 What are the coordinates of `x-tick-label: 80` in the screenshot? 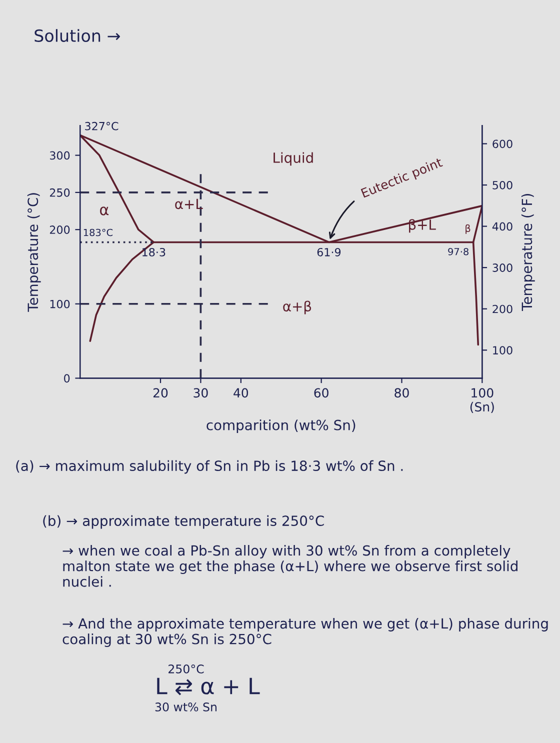 It's located at (401, 393).